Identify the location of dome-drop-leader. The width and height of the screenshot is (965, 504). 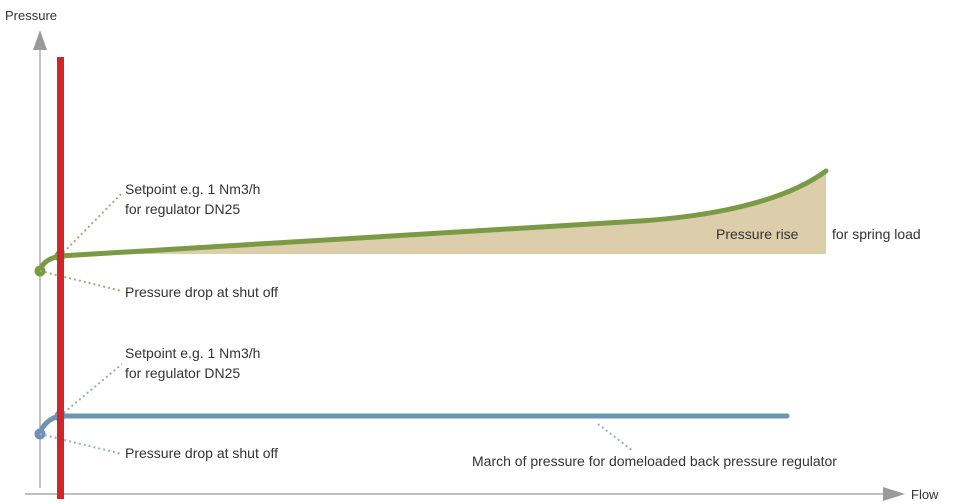
(81, 444).